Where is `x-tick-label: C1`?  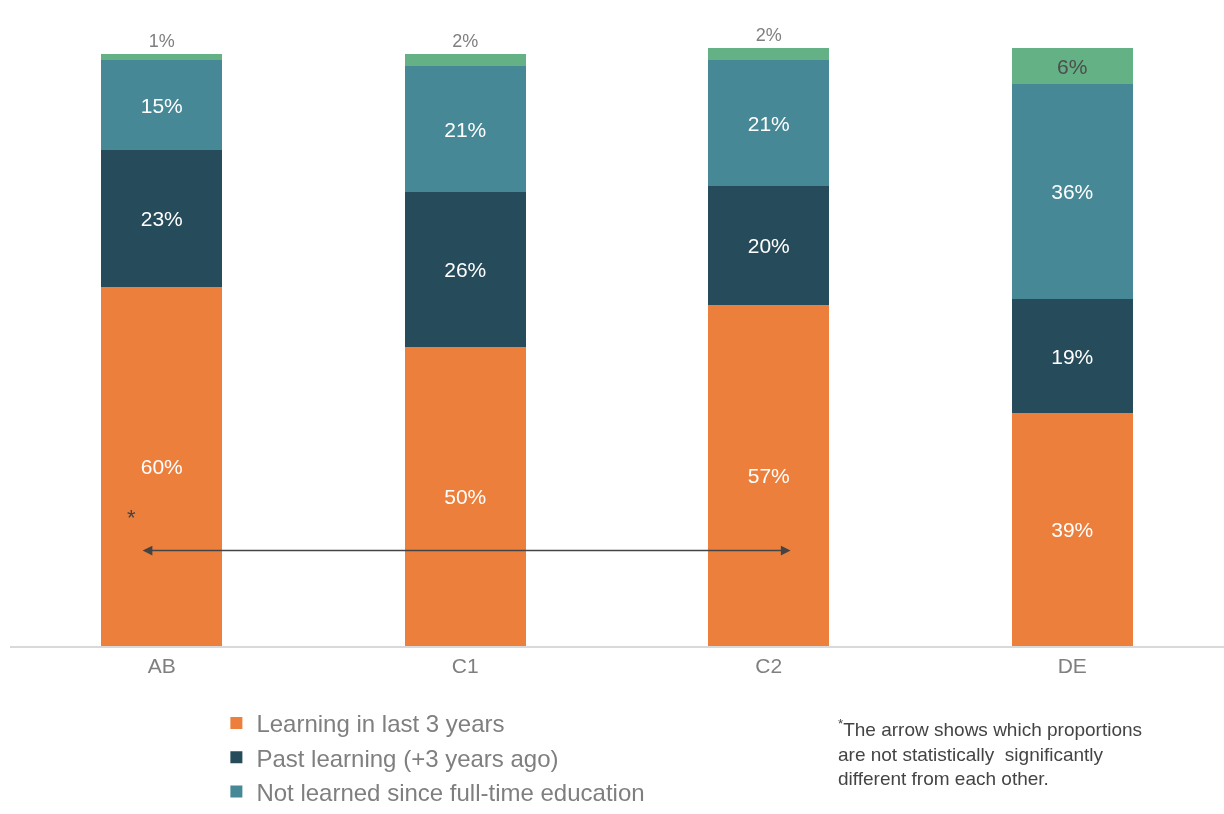 x-tick-label: C1 is located at coordinates (465, 665).